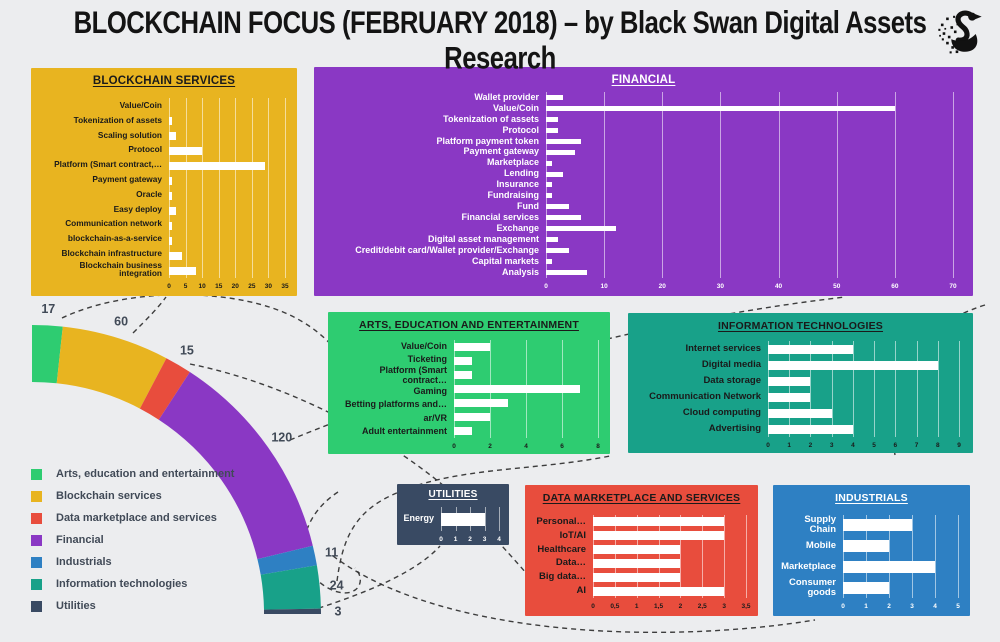  What do you see at coordinates (960, 32) in the screenshot?
I see `black-swan-logo` at bounding box center [960, 32].